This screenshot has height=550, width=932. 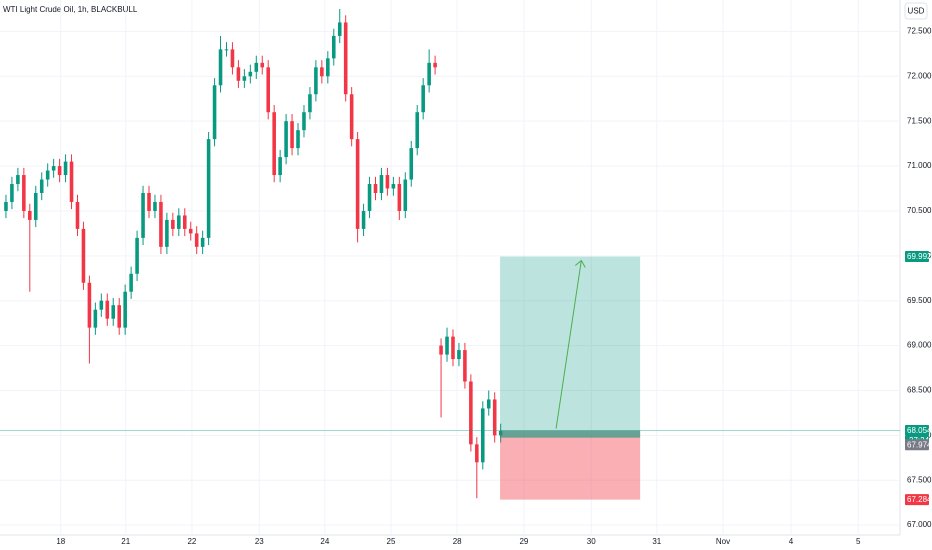 I want to click on entry-price-label: 68.054, so click(x=919, y=430).